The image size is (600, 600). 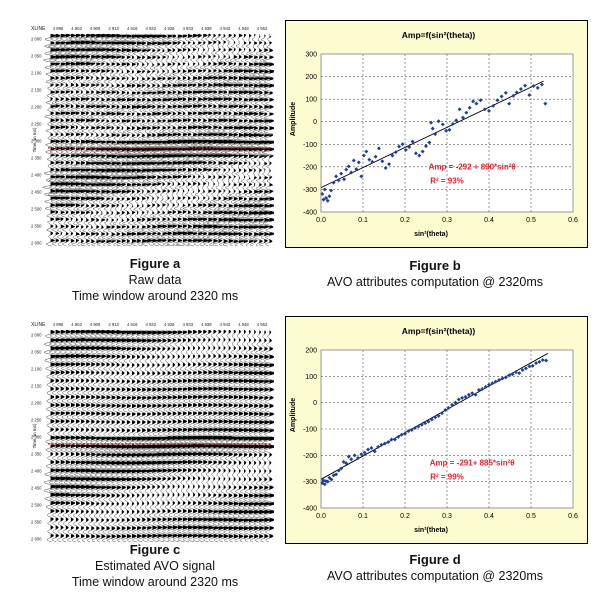 What do you see at coordinates (243, 28) in the screenshot?
I see `trace-tick-label: 4 948` at bounding box center [243, 28].